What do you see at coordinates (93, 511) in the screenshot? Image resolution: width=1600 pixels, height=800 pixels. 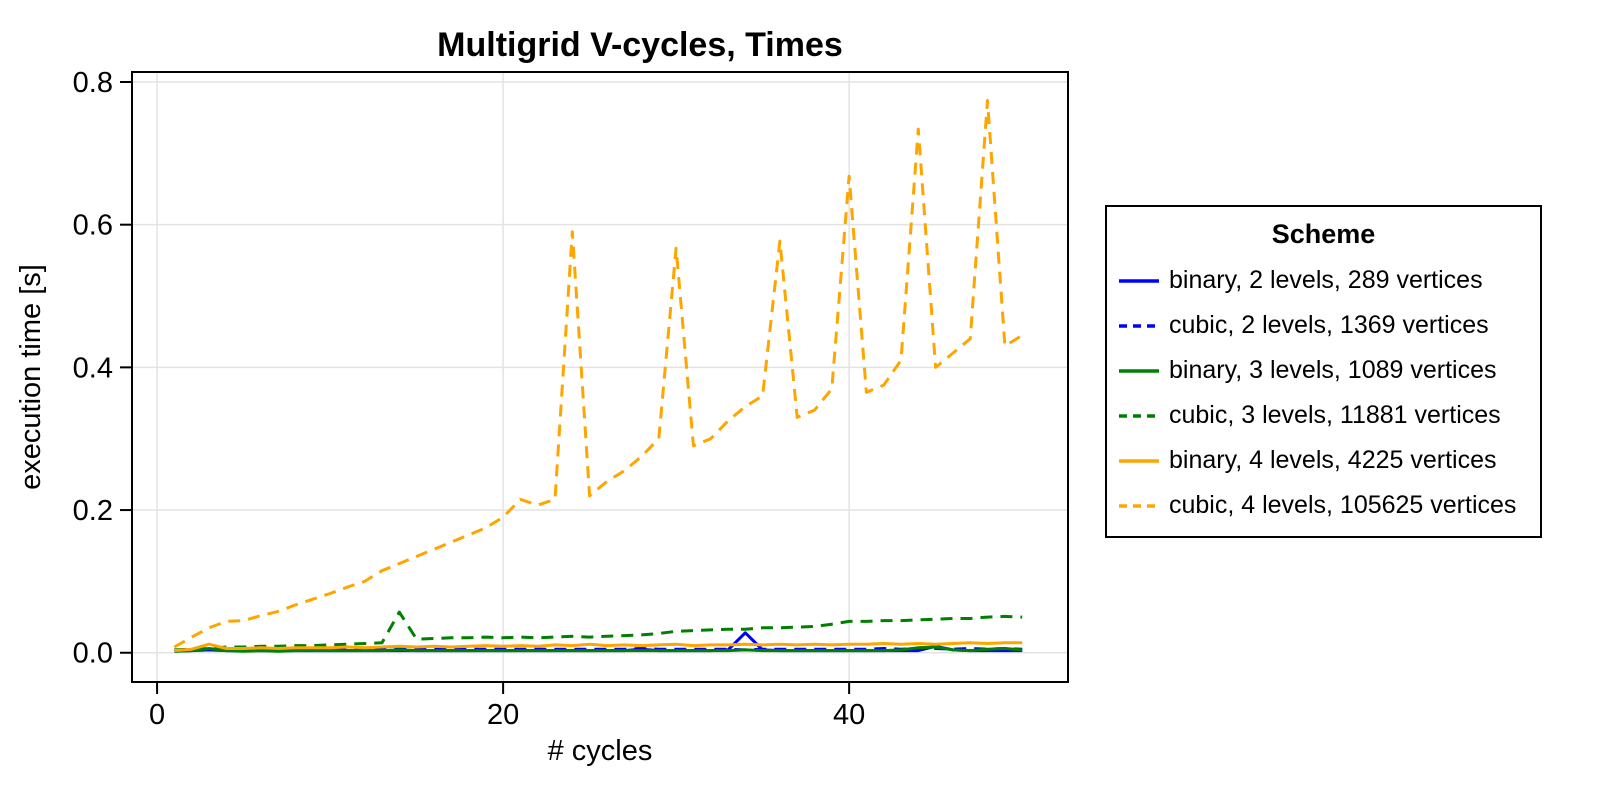 I see `y-tick-label: 0.2` at bounding box center [93, 511].